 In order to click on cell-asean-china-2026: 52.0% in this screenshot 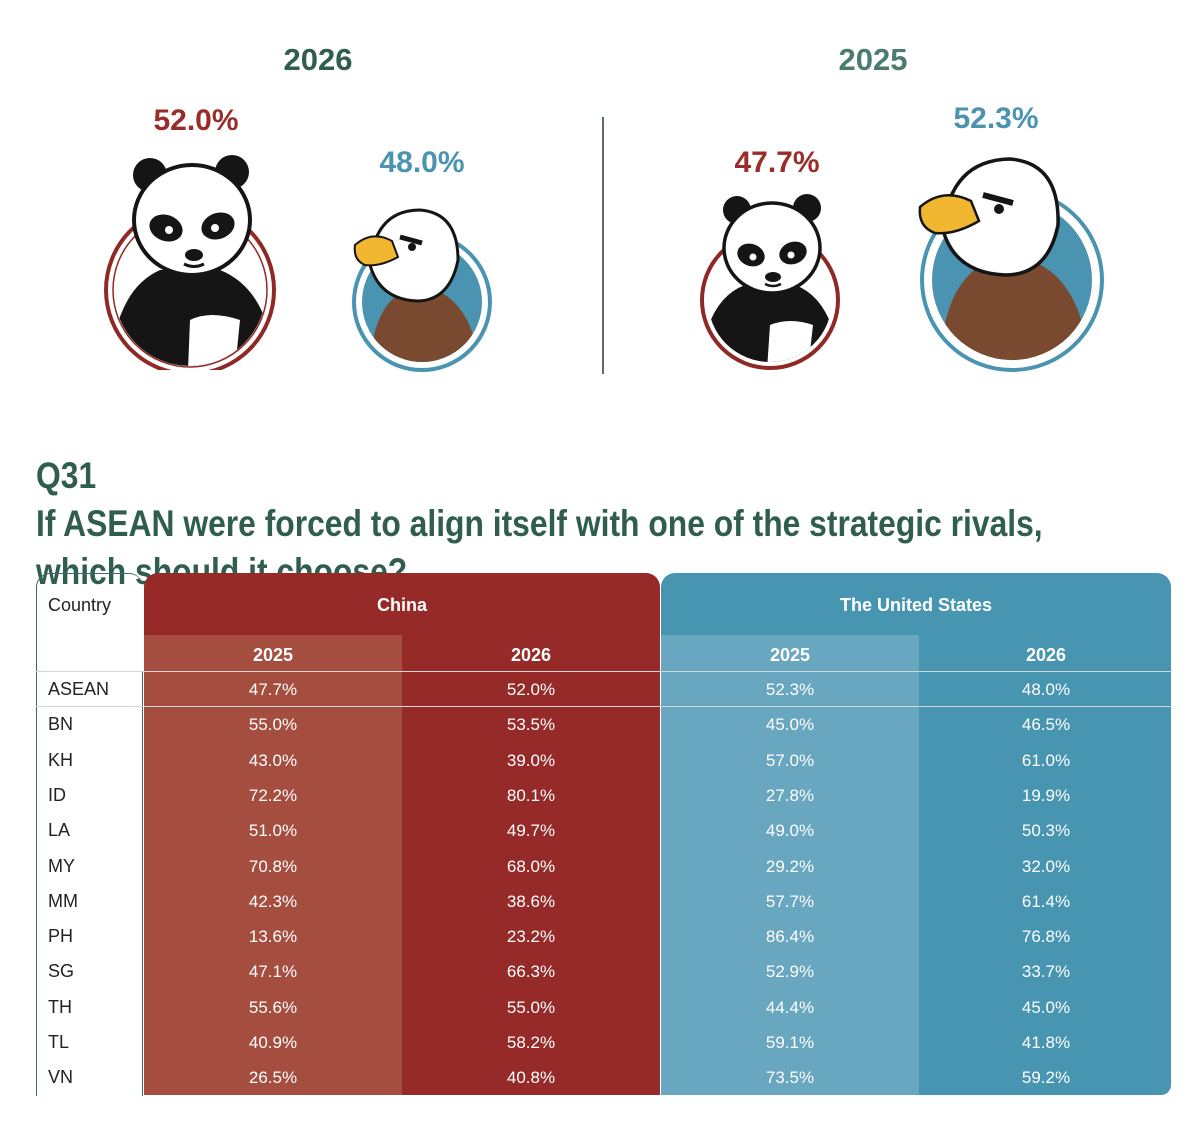, I will do `click(531, 689)`.